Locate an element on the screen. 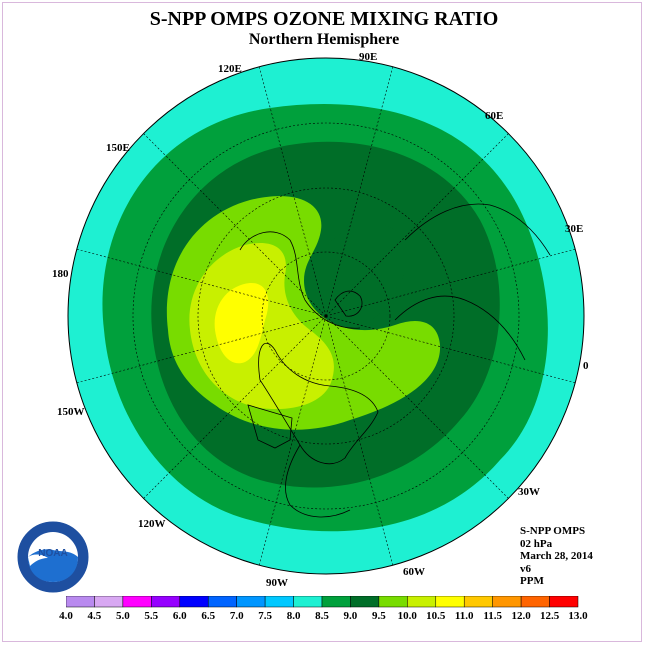  noaa-logo: NOAA is located at coordinates (53, 557).